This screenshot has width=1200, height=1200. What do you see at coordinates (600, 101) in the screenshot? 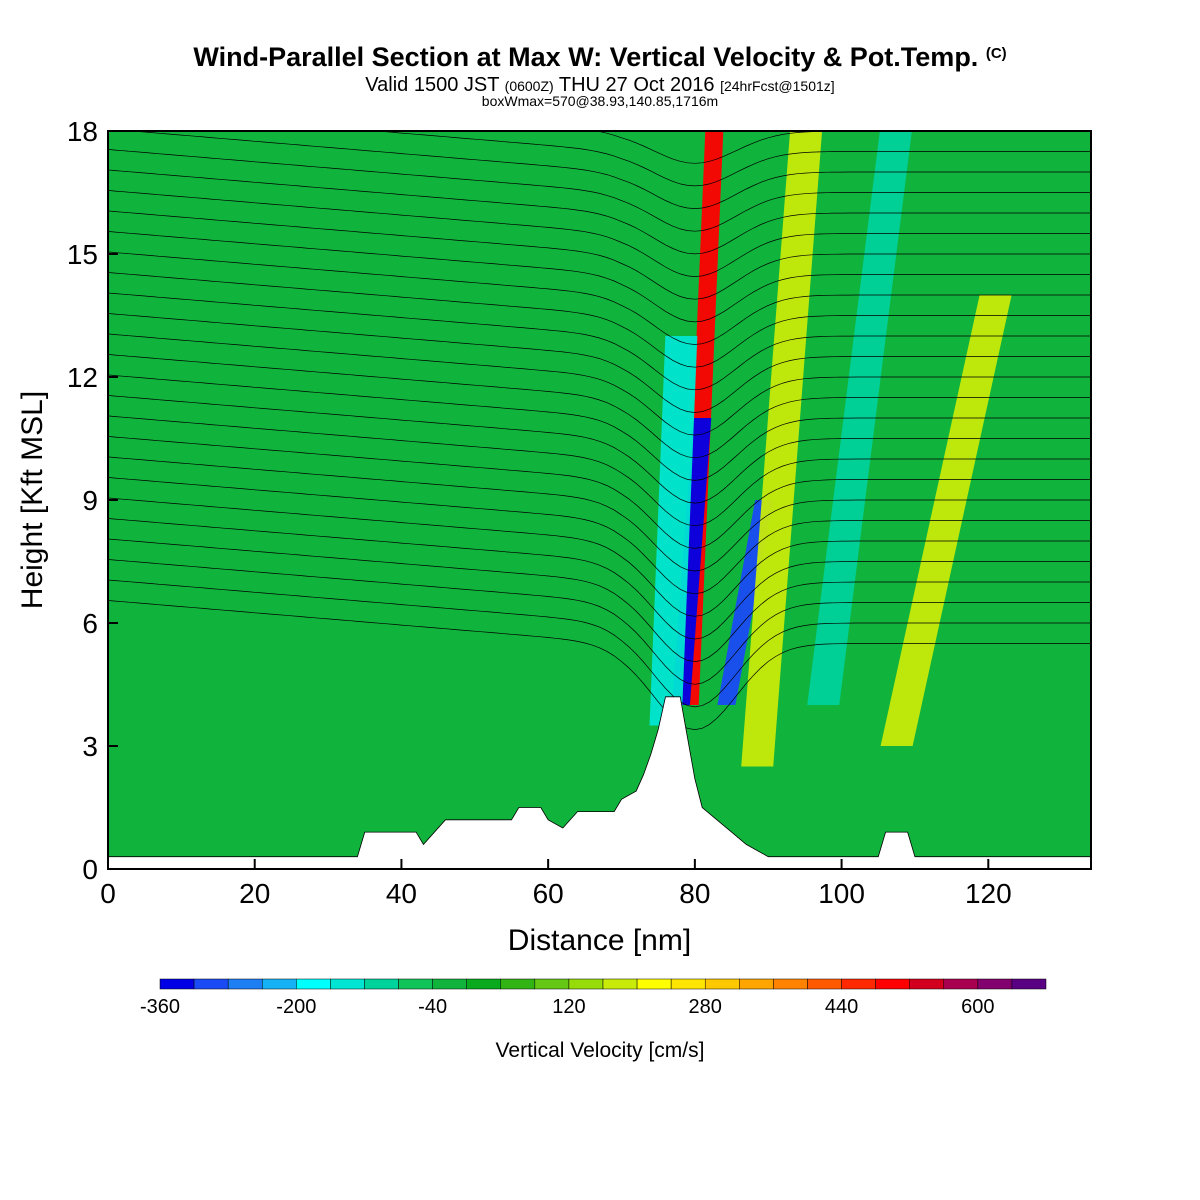
I see `box-info: boxWmax=570@38.93,140.85,1716m` at bounding box center [600, 101].